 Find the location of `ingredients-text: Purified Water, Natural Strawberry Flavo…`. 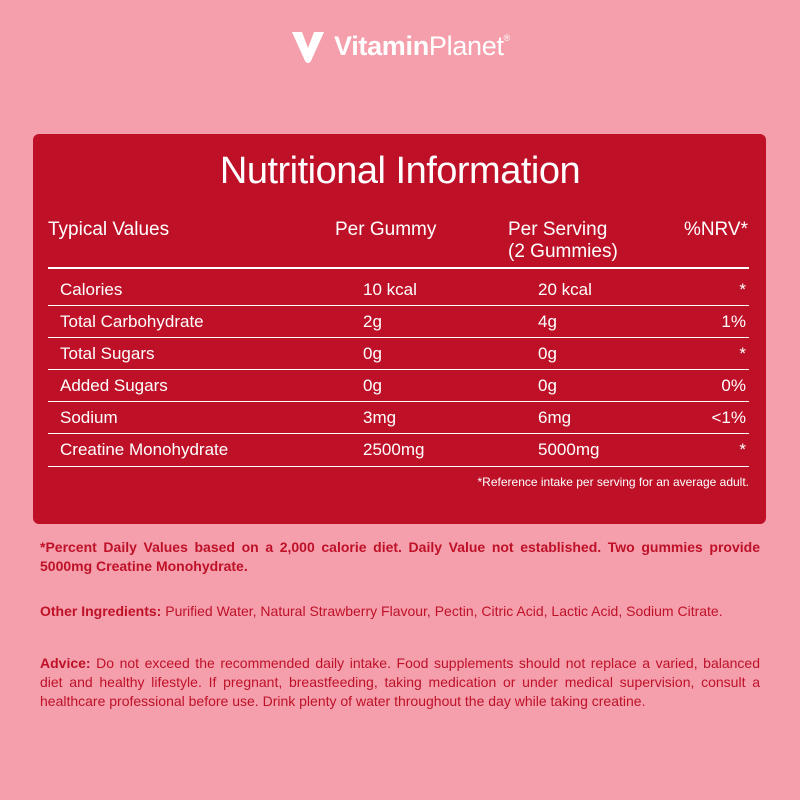

ingredients-text: Purified Water, Natural Strawberry Flavo… is located at coordinates (442, 611).